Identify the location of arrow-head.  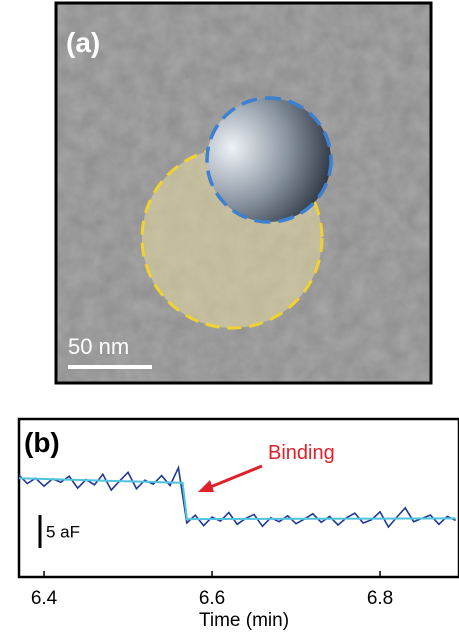
(206, 486).